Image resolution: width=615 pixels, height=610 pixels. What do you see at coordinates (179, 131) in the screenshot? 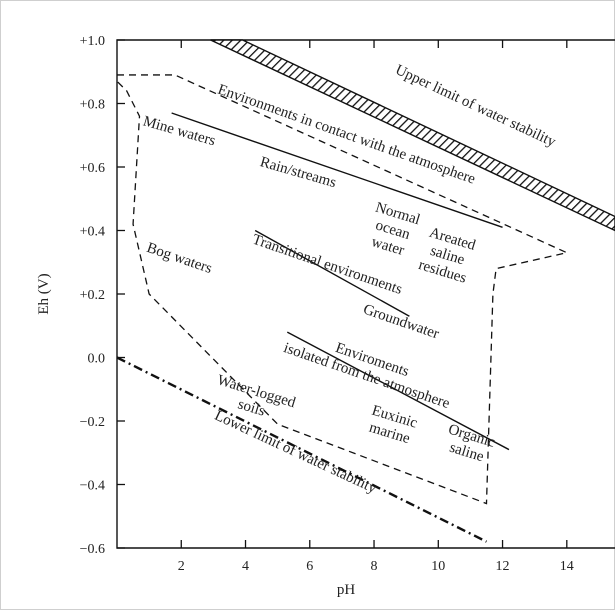
I see `region-label: Mine waters` at bounding box center [179, 131].